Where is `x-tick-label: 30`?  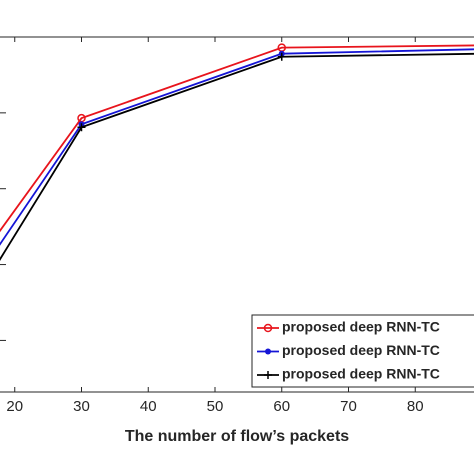
x-tick-label: 30 is located at coordinates (81, 406).